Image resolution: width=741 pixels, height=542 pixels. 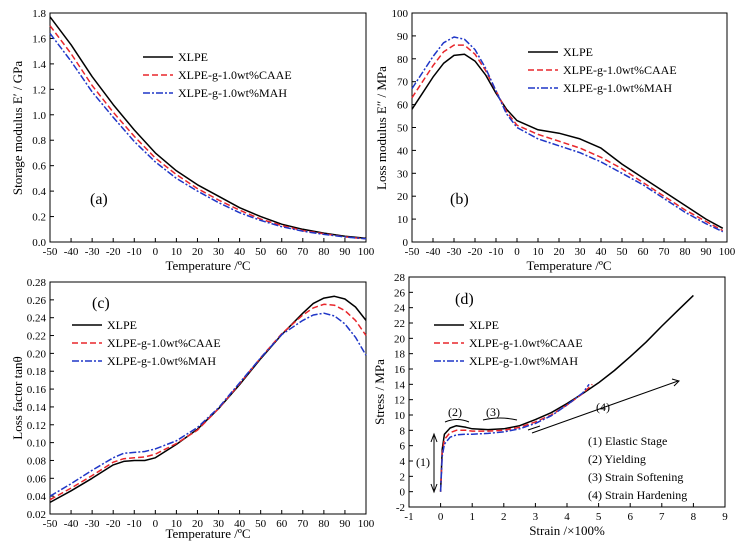 What do you see at coordinates (345, 524) in the screenshot?
I see `panel-c-xtick-label: 90` at bounding box center [345, 524].